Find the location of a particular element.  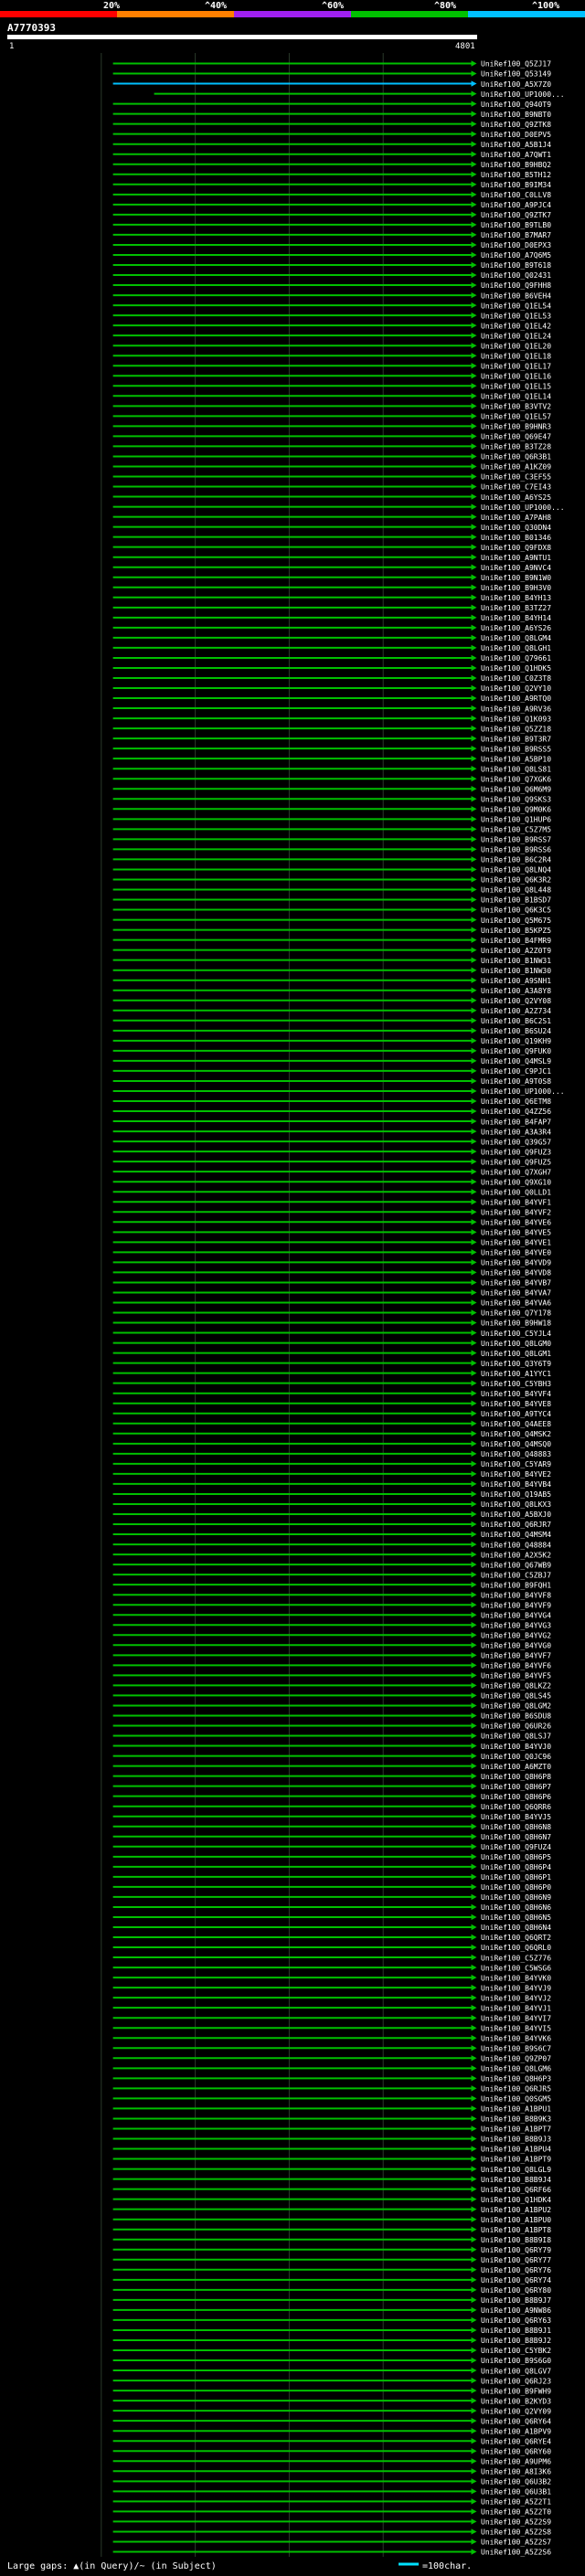

hit-label: UniRef100_Q8H6P5 is located at coordinates (516, 1857).